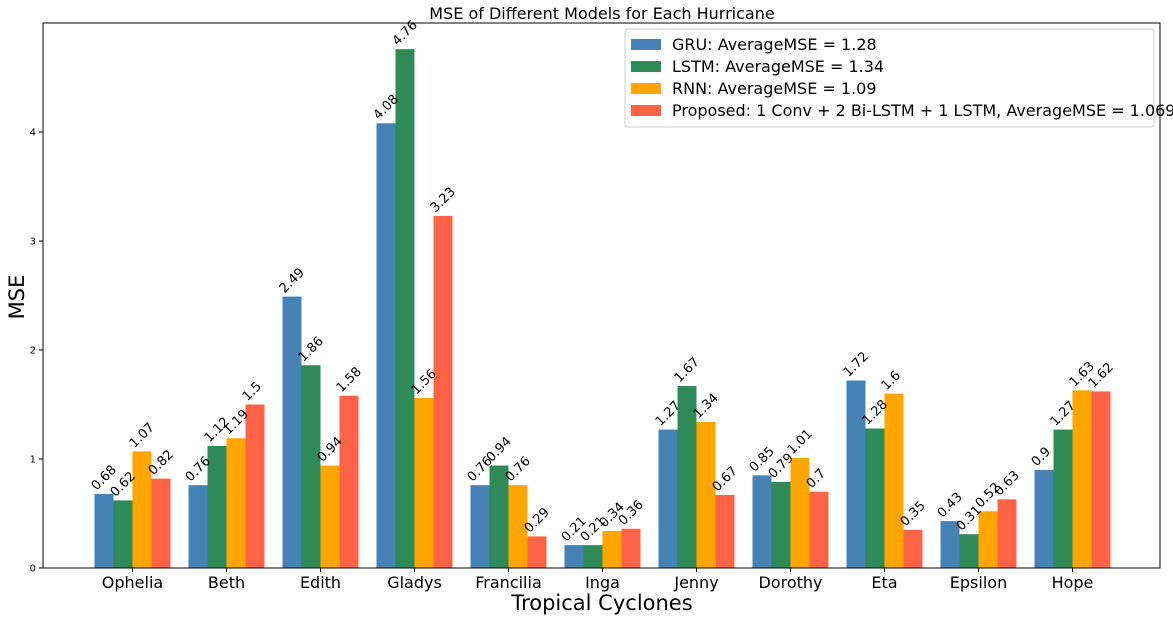 This screenshot has width=1173, height=621. What do you see at coordinates (774, 88) in the screenshot?
I see `legend-label: RNN: AverageMSE = 1.09` at bounding box center [774, 88].